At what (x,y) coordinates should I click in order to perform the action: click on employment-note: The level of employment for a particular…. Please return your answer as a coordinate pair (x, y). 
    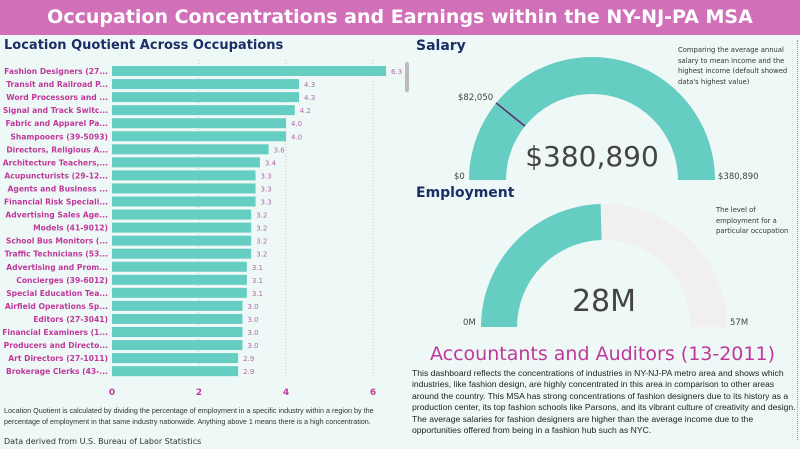
    Looking at the image, I should click on (752, 220).